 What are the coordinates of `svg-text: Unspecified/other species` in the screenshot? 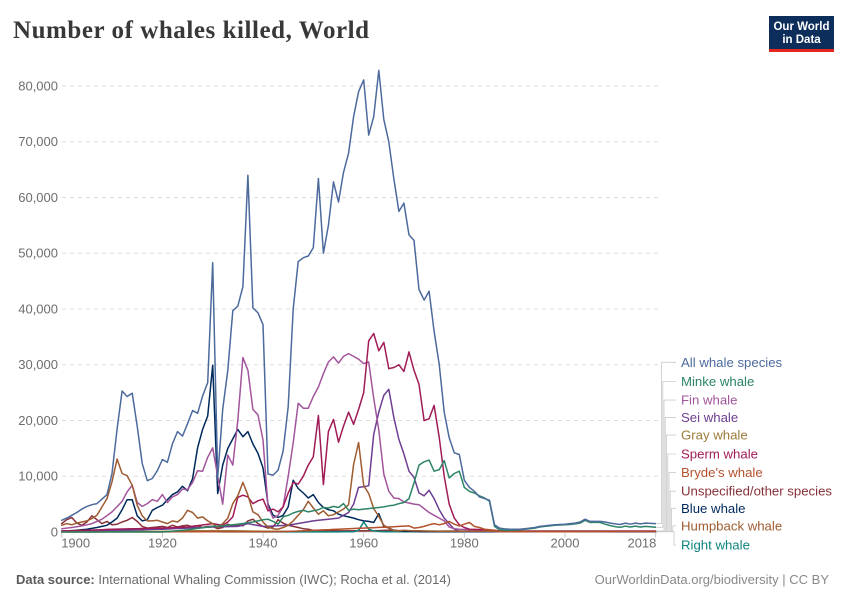 It's located at (756, 491).